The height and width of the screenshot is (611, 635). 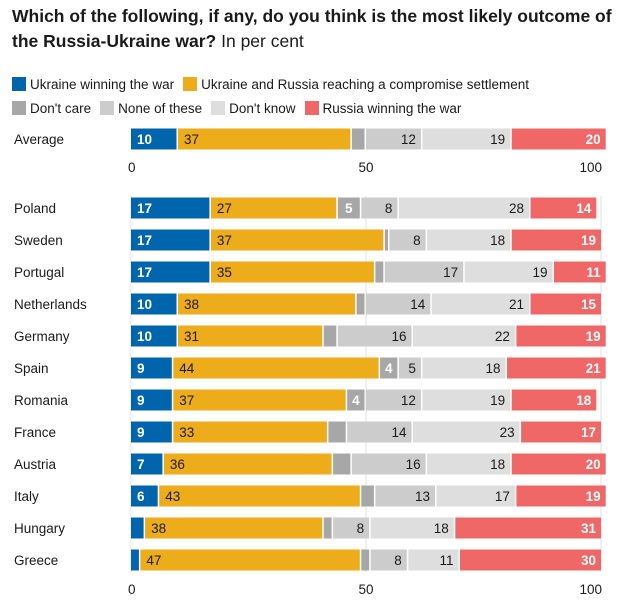 I want to click on data-label: 22, so click(x=502, y=336).